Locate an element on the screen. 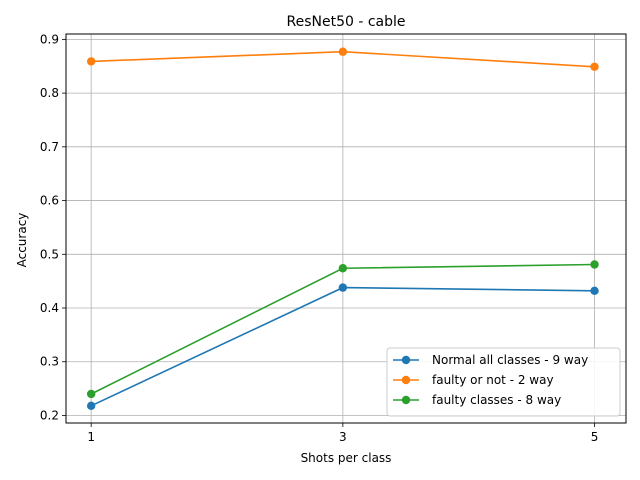  y-tick-label: 0.5 is located at coordinates (49, 254).